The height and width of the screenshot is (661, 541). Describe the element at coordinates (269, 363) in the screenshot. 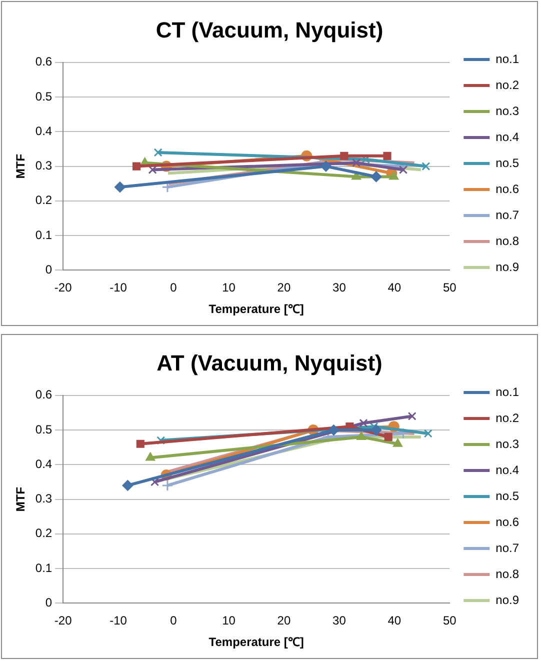

I see `chart-title: AT (Vacuum, Nyquist)` at that location.